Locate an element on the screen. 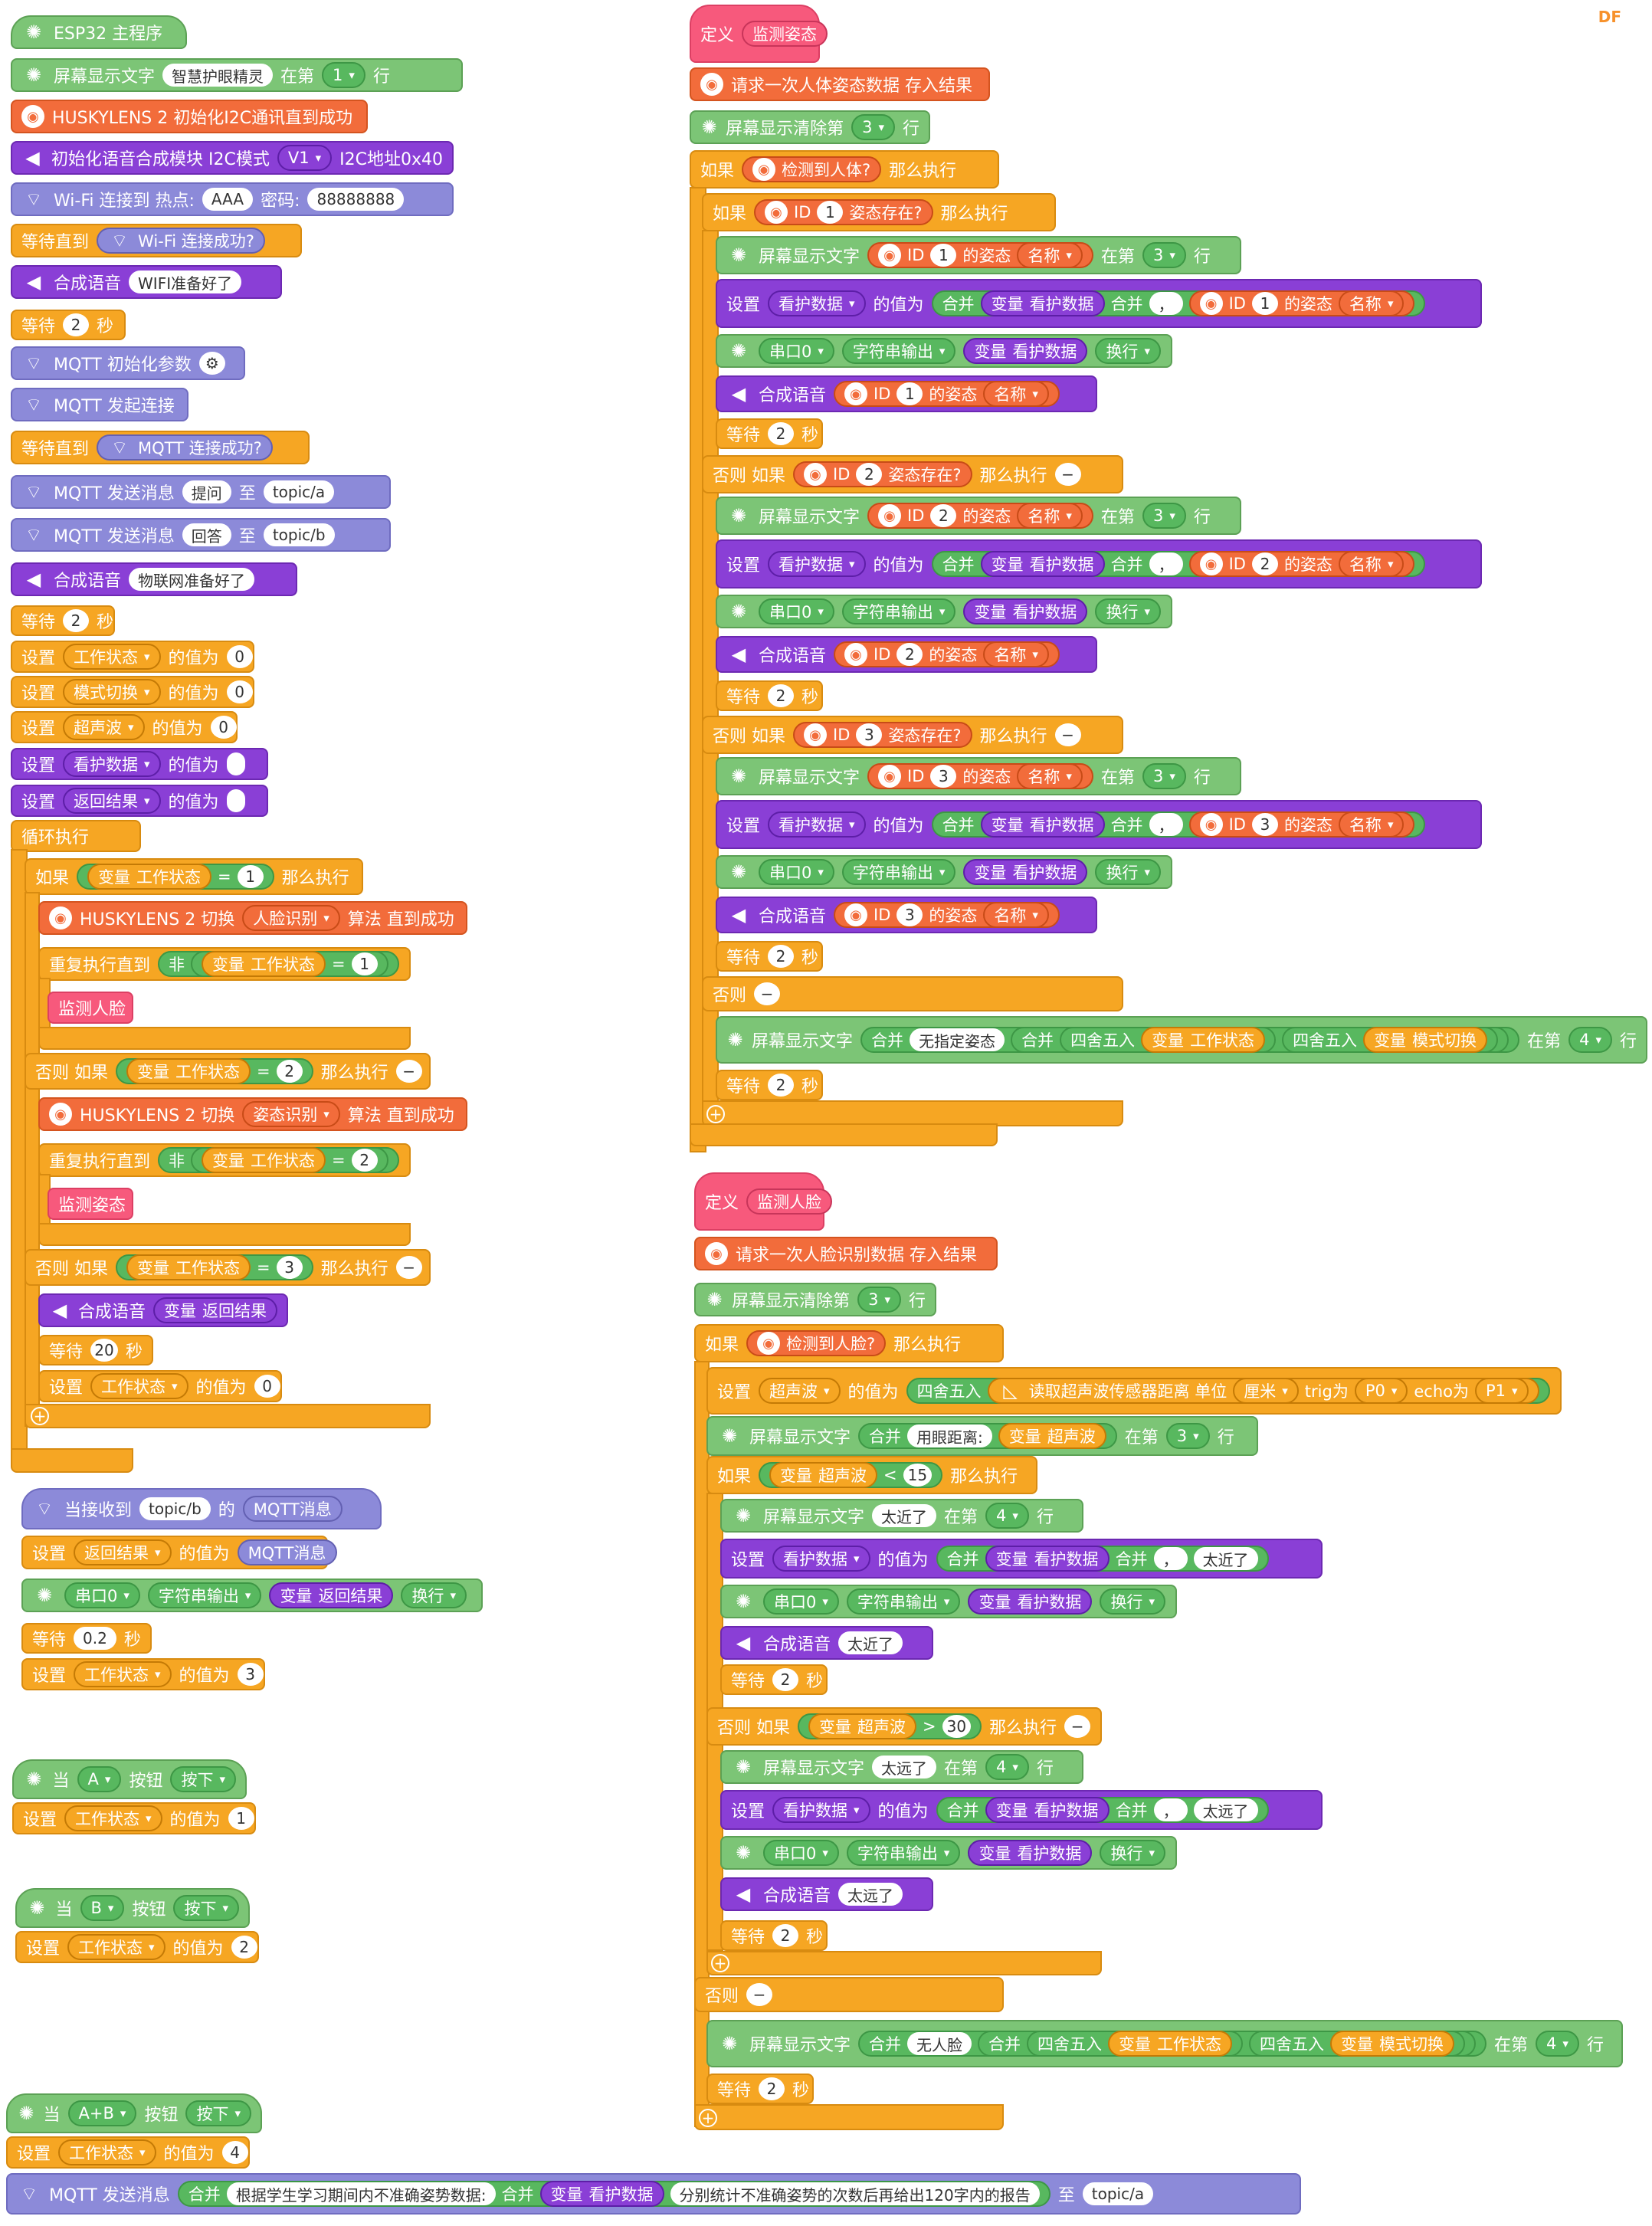 The width and height of the screenshot is (1652, 2226). wait-until-mqtt-block: 等待直到 ⌔ MQTT 连接成功? is located at coordinates (161, 448).